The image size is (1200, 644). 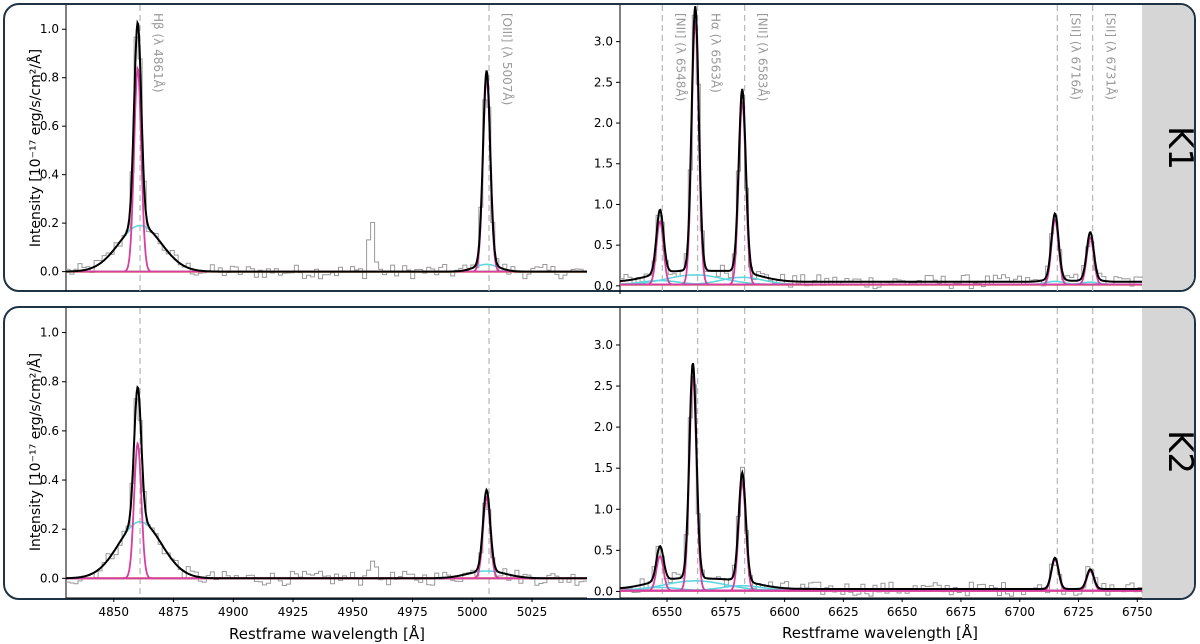 What do you see at coordinates (716, 53) in the screenshot?
I see `line-label-K1-halpha-1: Hα (λ 6563Å)` at bounding box center [716, 53].